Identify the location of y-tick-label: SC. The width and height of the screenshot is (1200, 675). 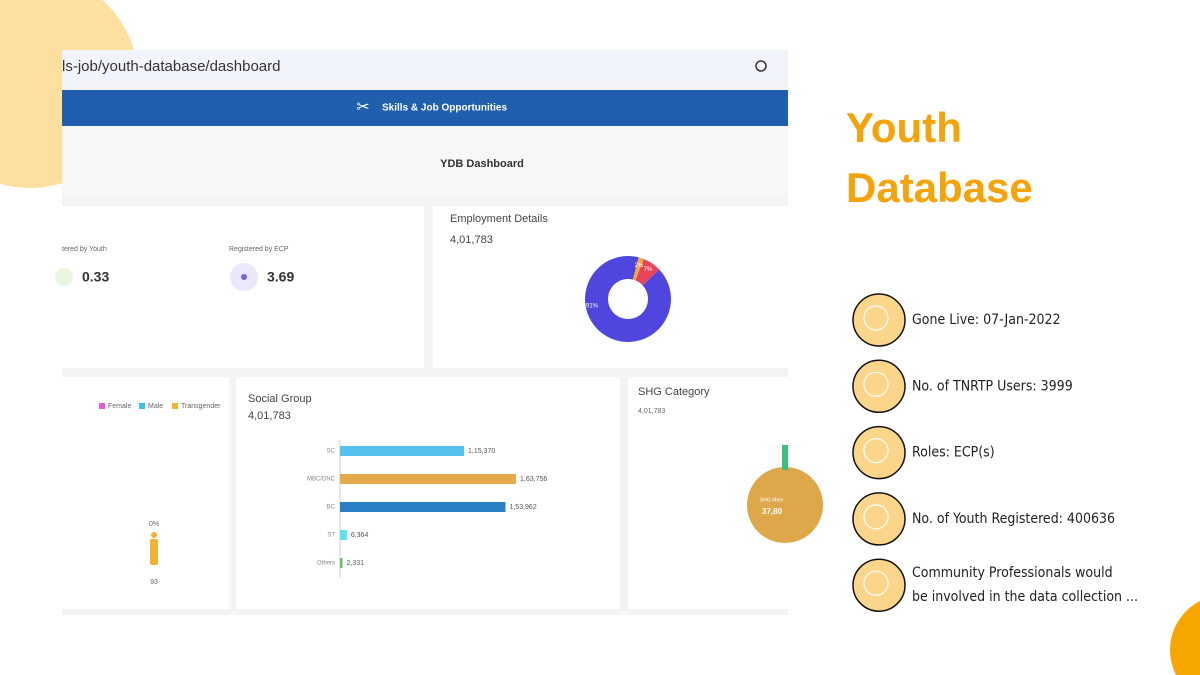
(331, 452).